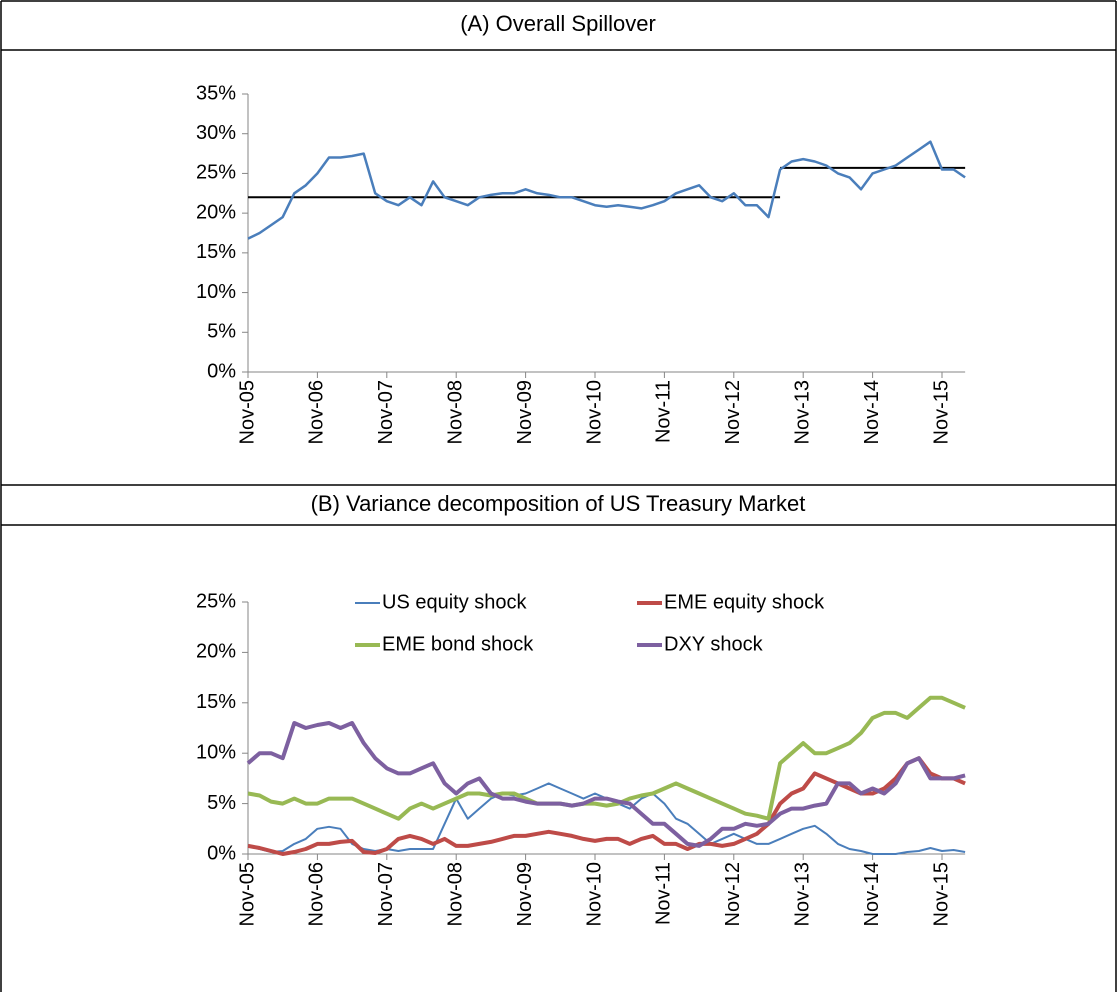 The image size is (1117, 997). Describe the element at coordinates (558, 23) in the screenshot. I see `panel-title: (A) Overall Spillover` at that location.